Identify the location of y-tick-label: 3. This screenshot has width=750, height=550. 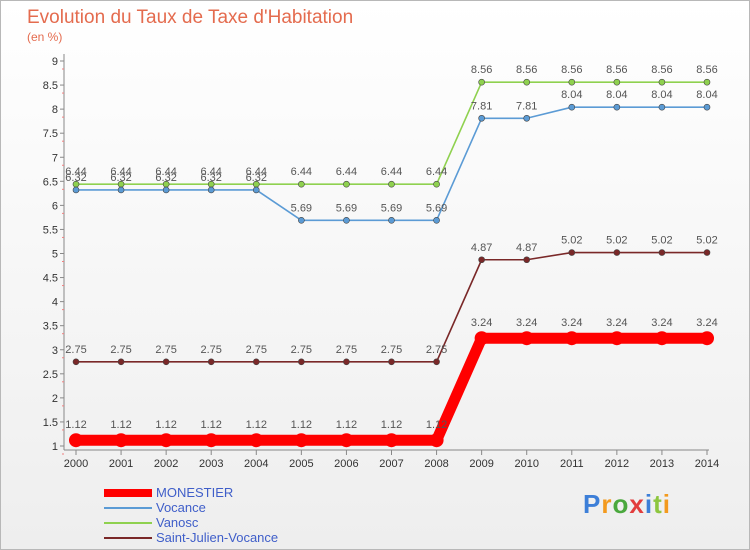
(55, 351).